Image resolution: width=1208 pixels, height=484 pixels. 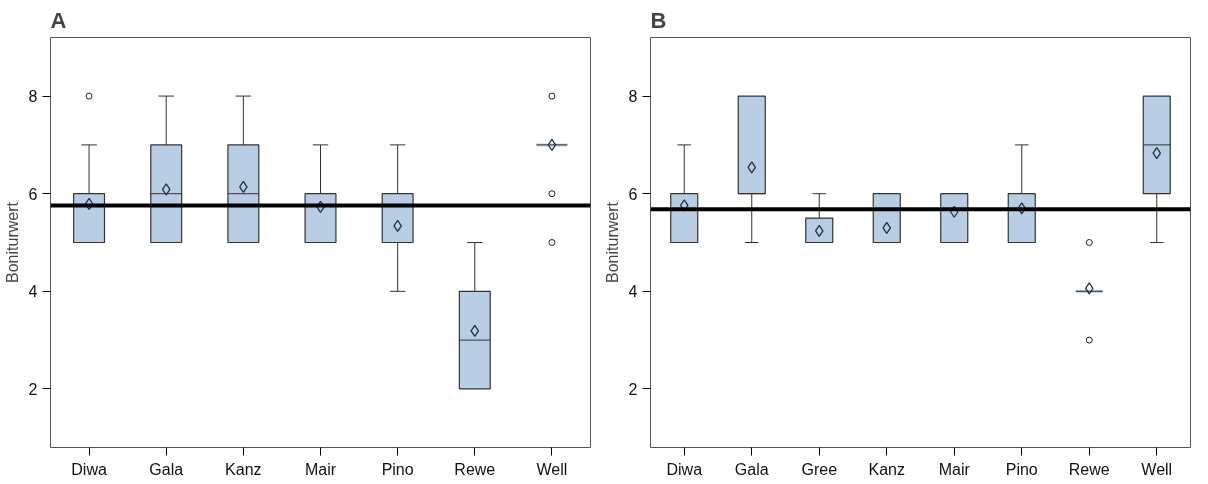 I want to click on x-tick-label: Gree, so click(x=819, y=469).